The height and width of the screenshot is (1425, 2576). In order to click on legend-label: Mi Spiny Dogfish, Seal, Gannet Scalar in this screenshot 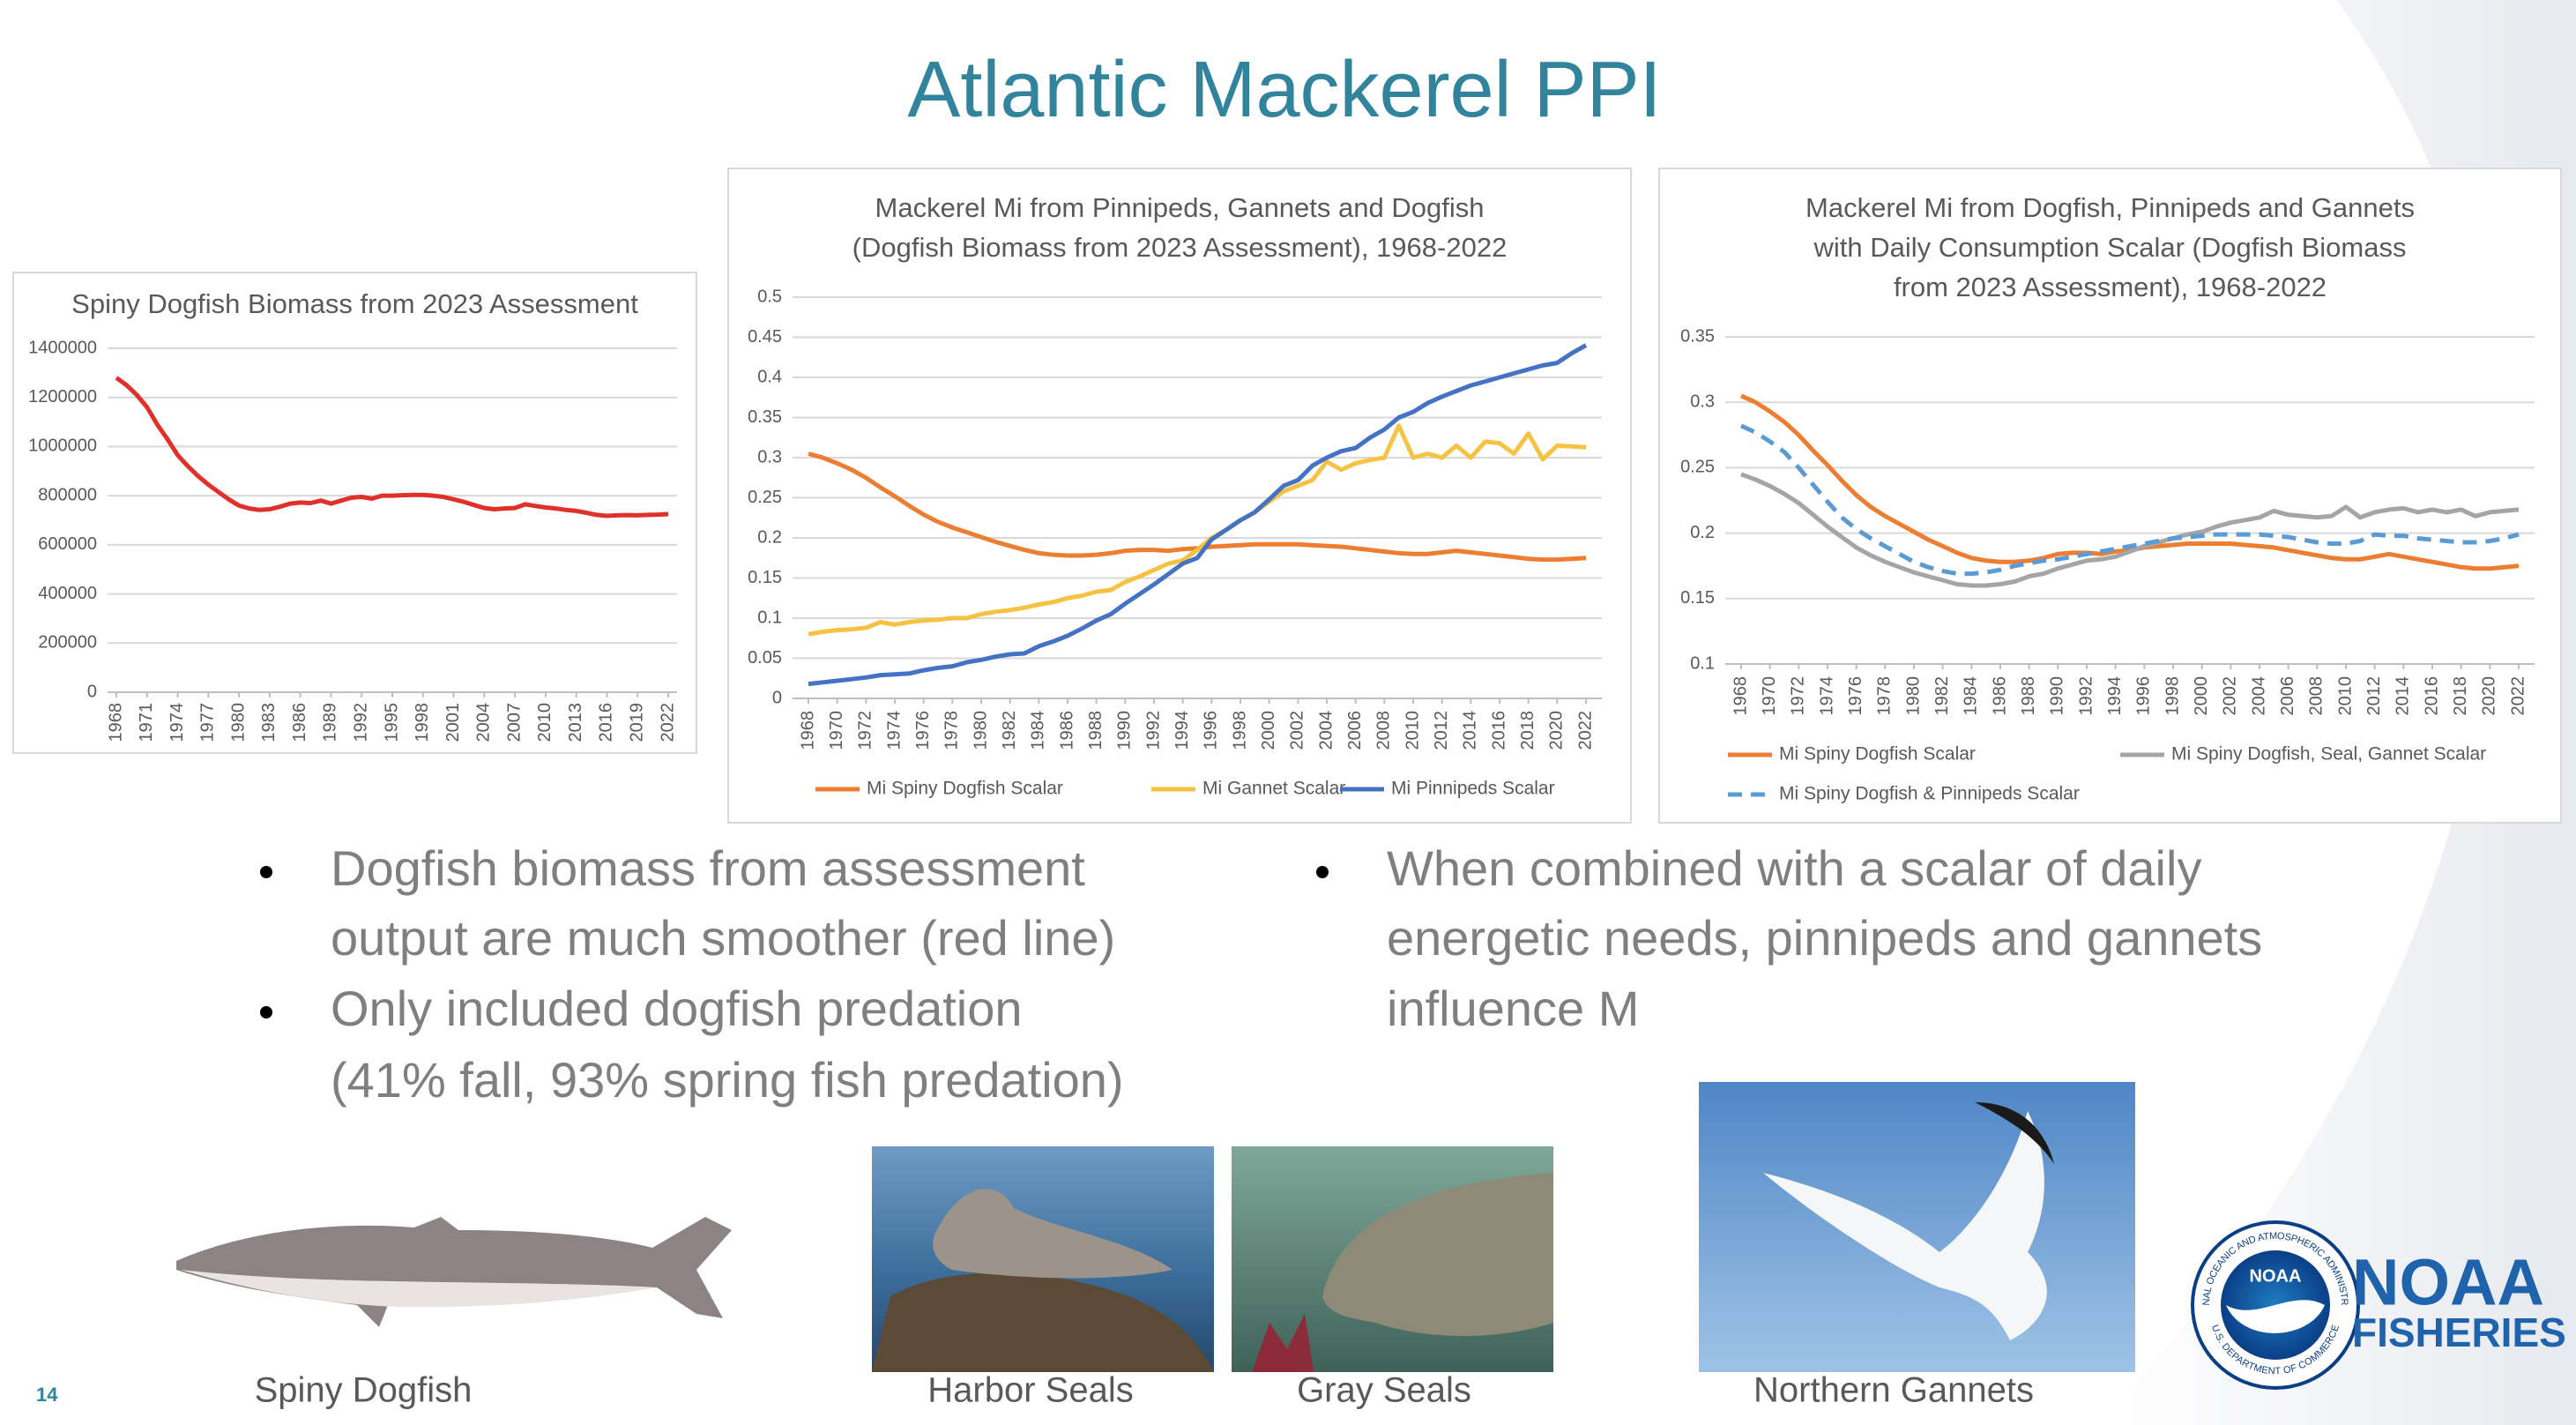, I will do `click(2328, 754)`.